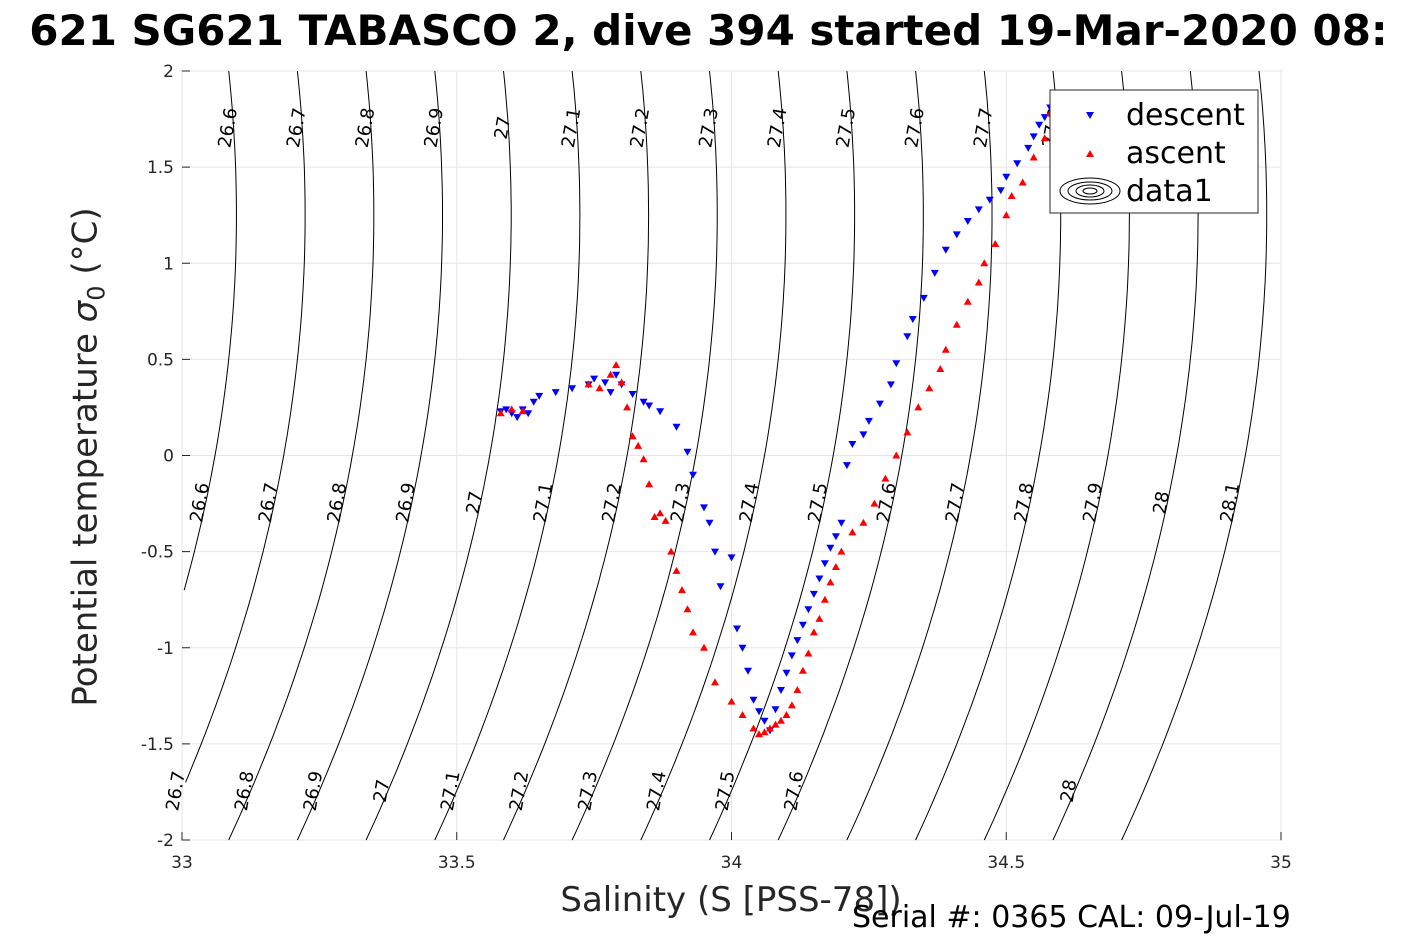  Describe the element at coordinates (475, 503) in the screenshot. I see `isopycnal-label: 27` at that location.